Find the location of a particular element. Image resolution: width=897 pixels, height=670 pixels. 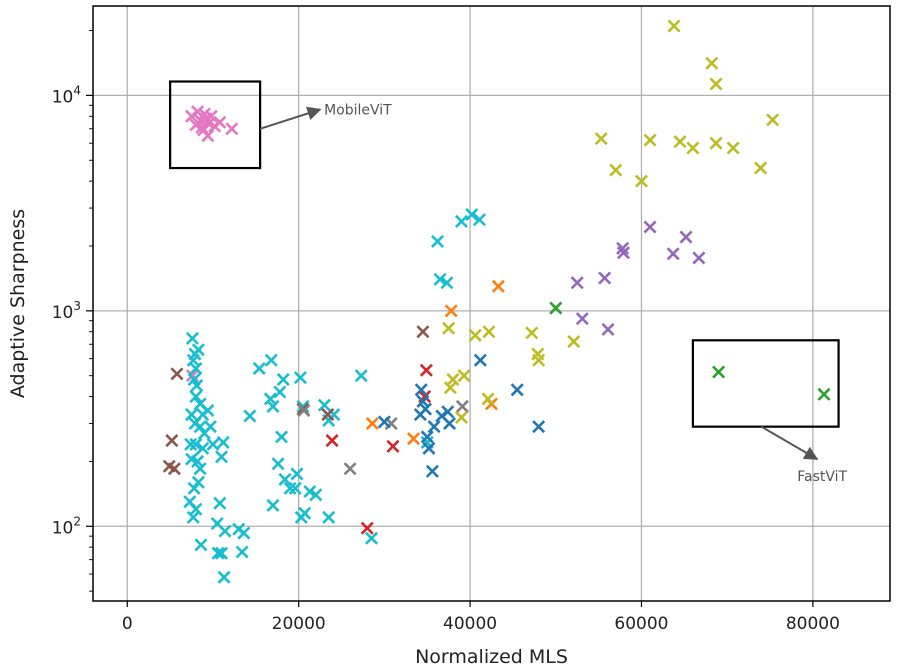

x-tick-label: 80000 is located at coordinates (813, 624).